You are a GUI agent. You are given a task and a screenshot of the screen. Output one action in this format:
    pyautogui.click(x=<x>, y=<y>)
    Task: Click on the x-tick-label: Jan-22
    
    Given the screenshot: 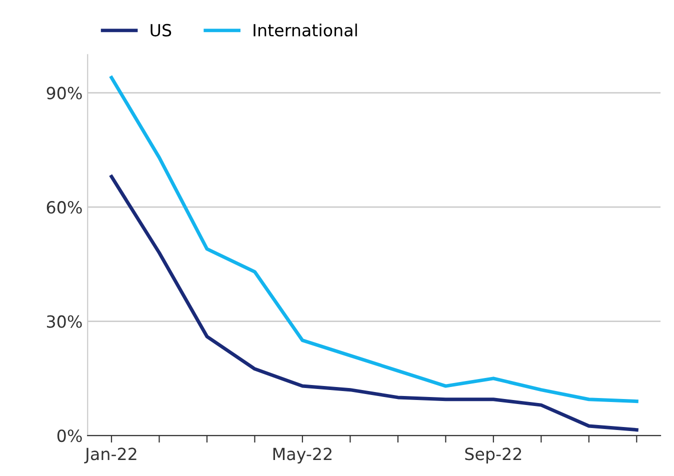 What is the action you would take?
    pyautogui.click(x=110, y=456)
    